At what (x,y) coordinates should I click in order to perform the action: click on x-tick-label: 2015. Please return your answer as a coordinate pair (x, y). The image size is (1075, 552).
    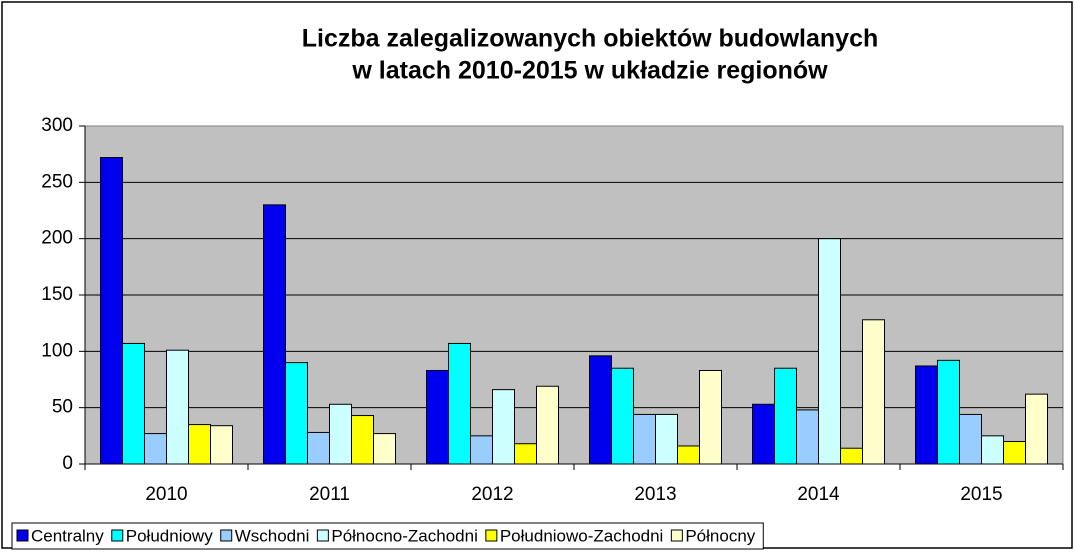
    Looking at the image, I should click on (981, 494).